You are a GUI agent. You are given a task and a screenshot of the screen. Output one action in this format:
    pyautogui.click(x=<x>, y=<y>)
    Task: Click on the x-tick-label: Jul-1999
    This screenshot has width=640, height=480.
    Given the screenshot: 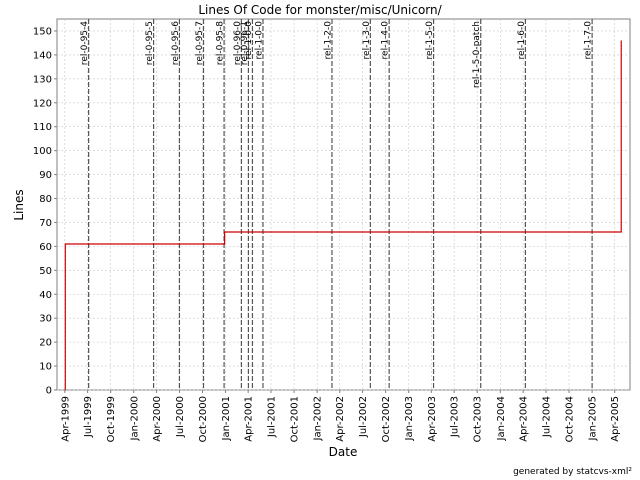 What is the action you would take?
    pyautogui.click(x=88, y=417)
    